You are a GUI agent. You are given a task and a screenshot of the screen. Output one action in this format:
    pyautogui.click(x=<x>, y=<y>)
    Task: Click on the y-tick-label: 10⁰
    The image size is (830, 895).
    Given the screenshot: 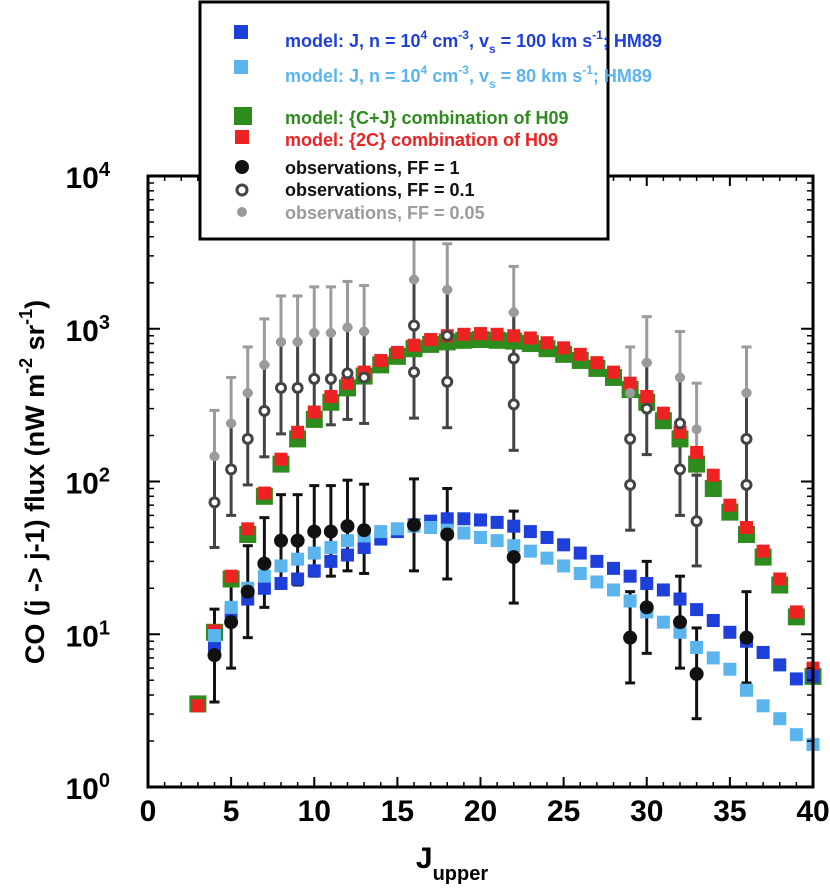 What is the action you would take?
    pyautogui.click(x=88, y=788)
    